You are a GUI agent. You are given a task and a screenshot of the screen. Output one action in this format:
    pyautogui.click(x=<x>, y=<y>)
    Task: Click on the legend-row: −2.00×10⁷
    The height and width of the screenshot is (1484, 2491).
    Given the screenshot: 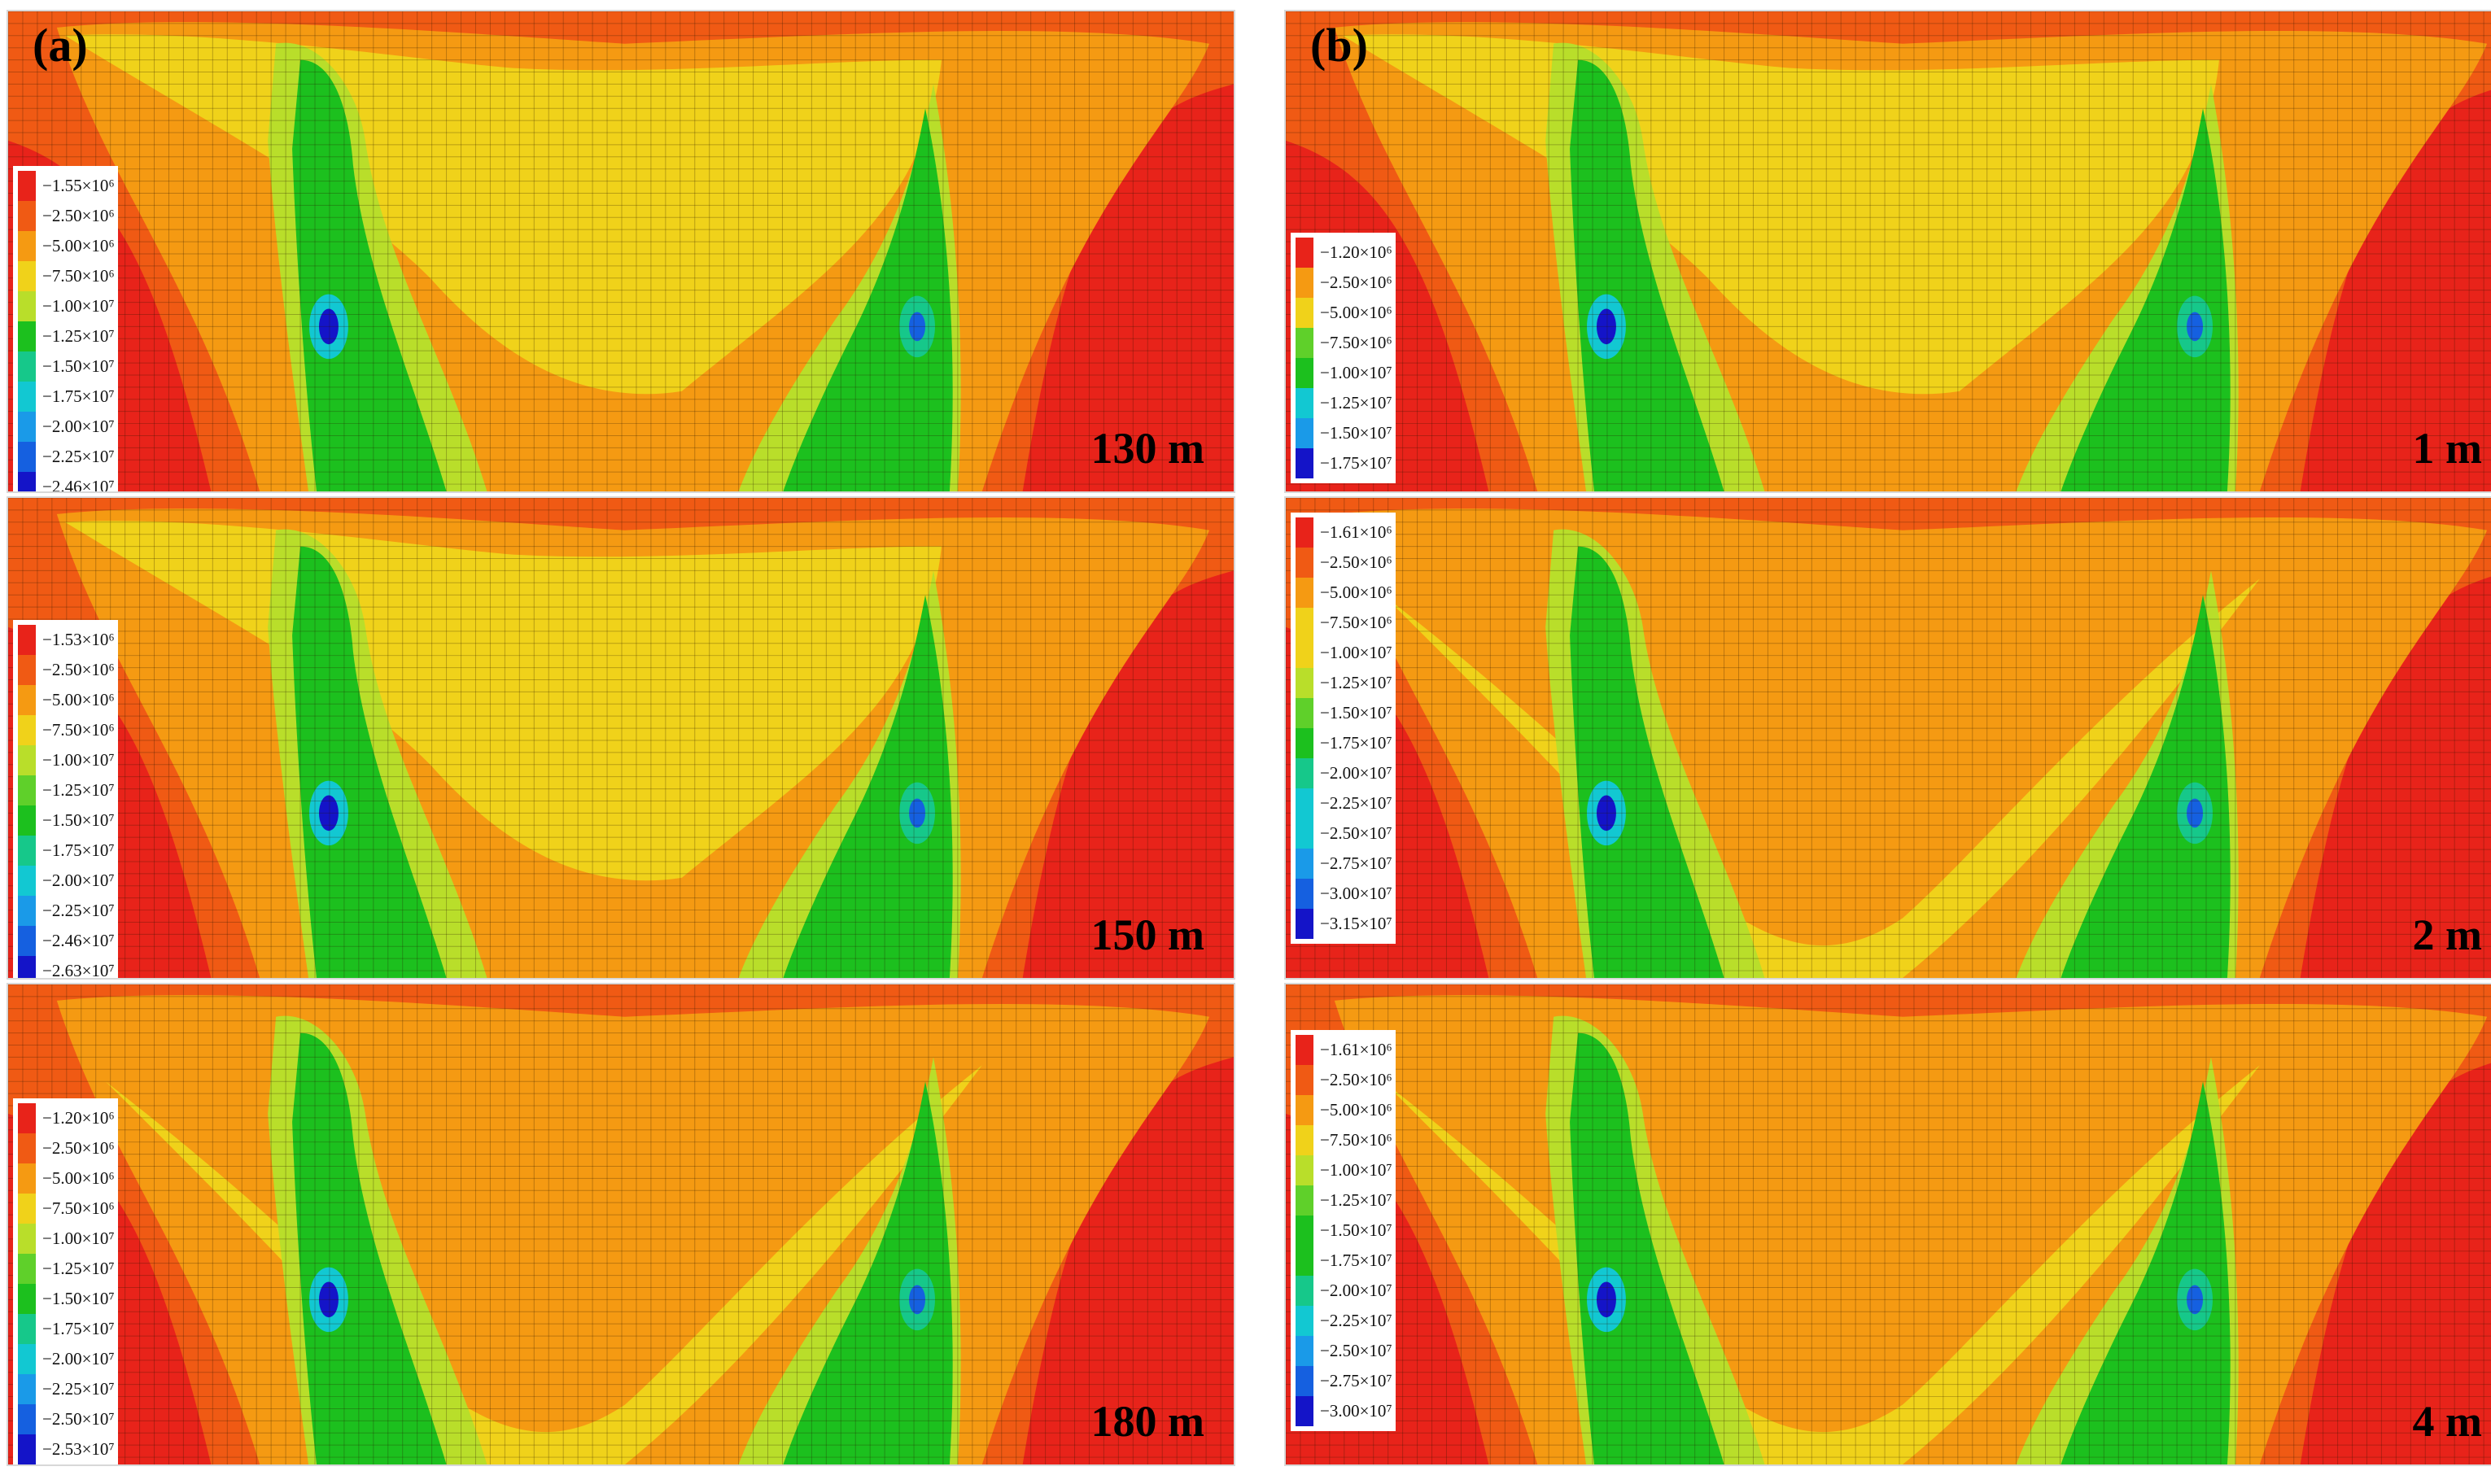 What is the action you would take?
    pyautogui.click(x=66, y=1359)
    